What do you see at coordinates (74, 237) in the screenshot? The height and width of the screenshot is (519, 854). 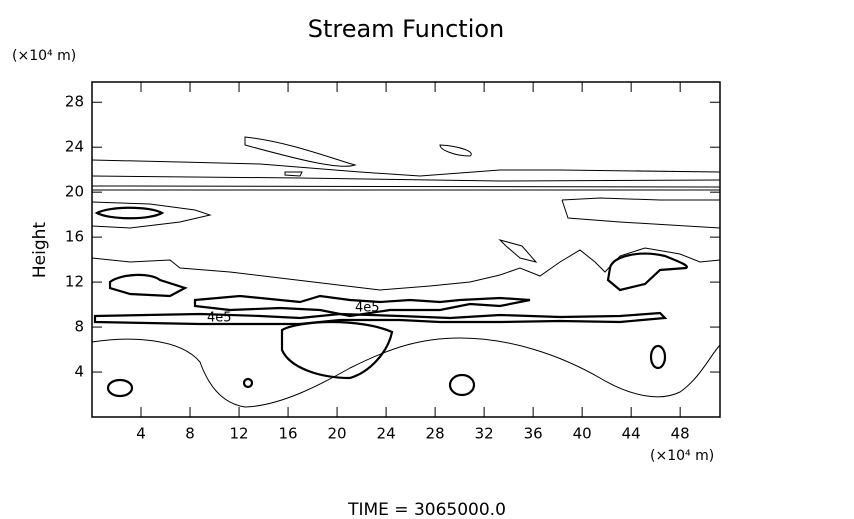 I see `y-tick-label: 16` at bounding box center [74, 237].